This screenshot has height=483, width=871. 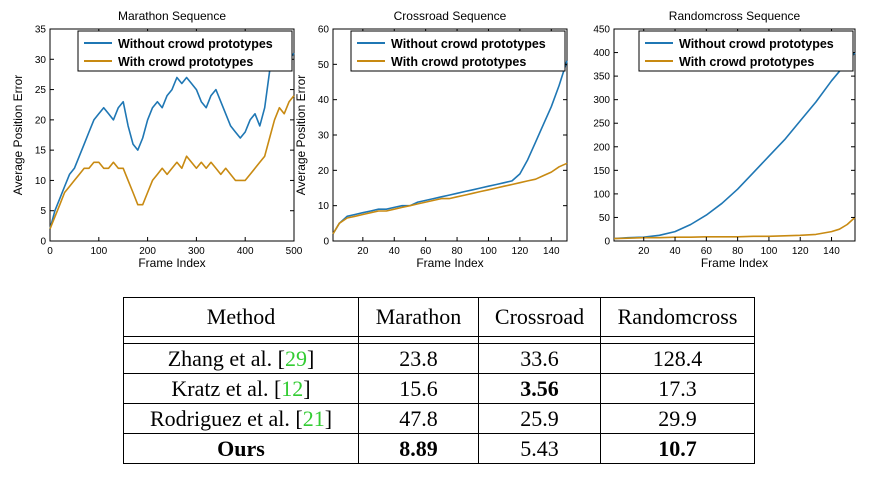 What do you see at coordinates (418, 388) in the screenshot?
I see `value-cell: 15.6` at bounding box center [418, 388].